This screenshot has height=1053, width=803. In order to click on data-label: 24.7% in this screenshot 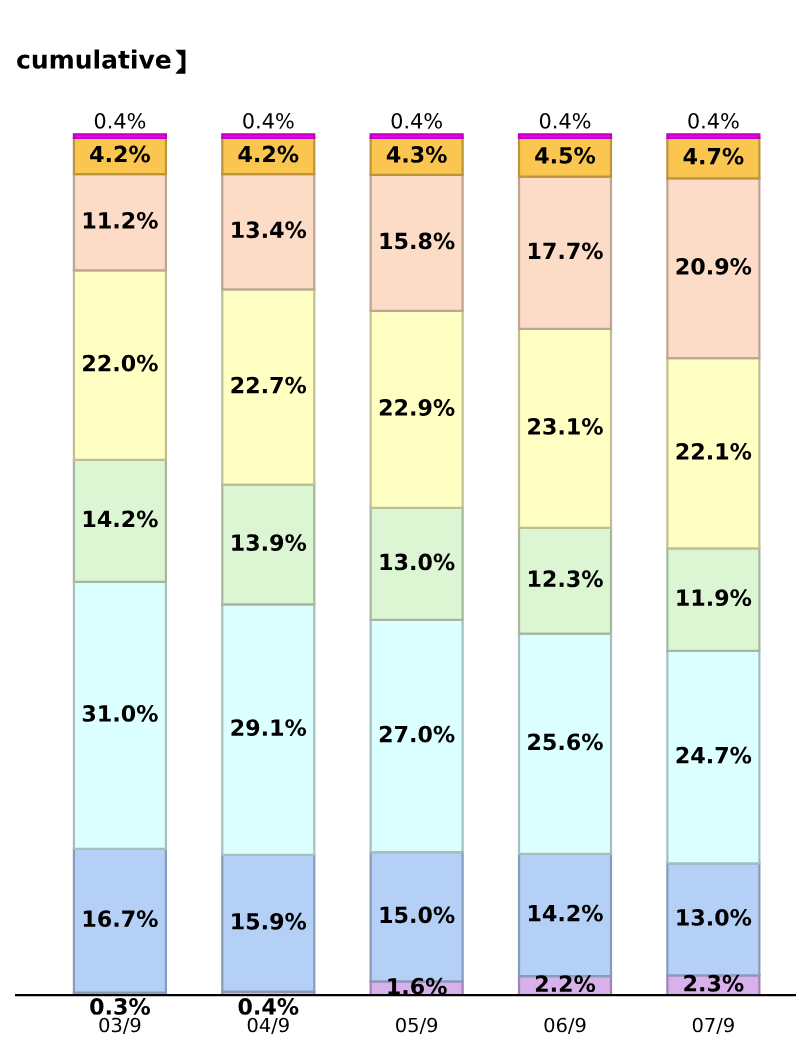, I will do `click(714, 755)`.